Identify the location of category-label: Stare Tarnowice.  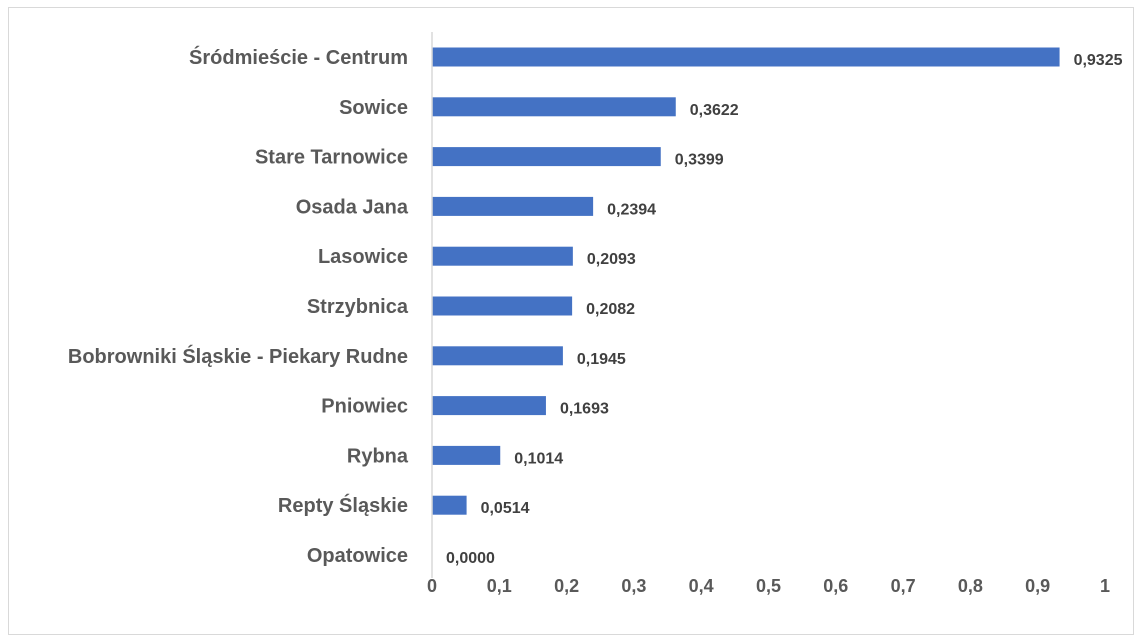
(331, 158).